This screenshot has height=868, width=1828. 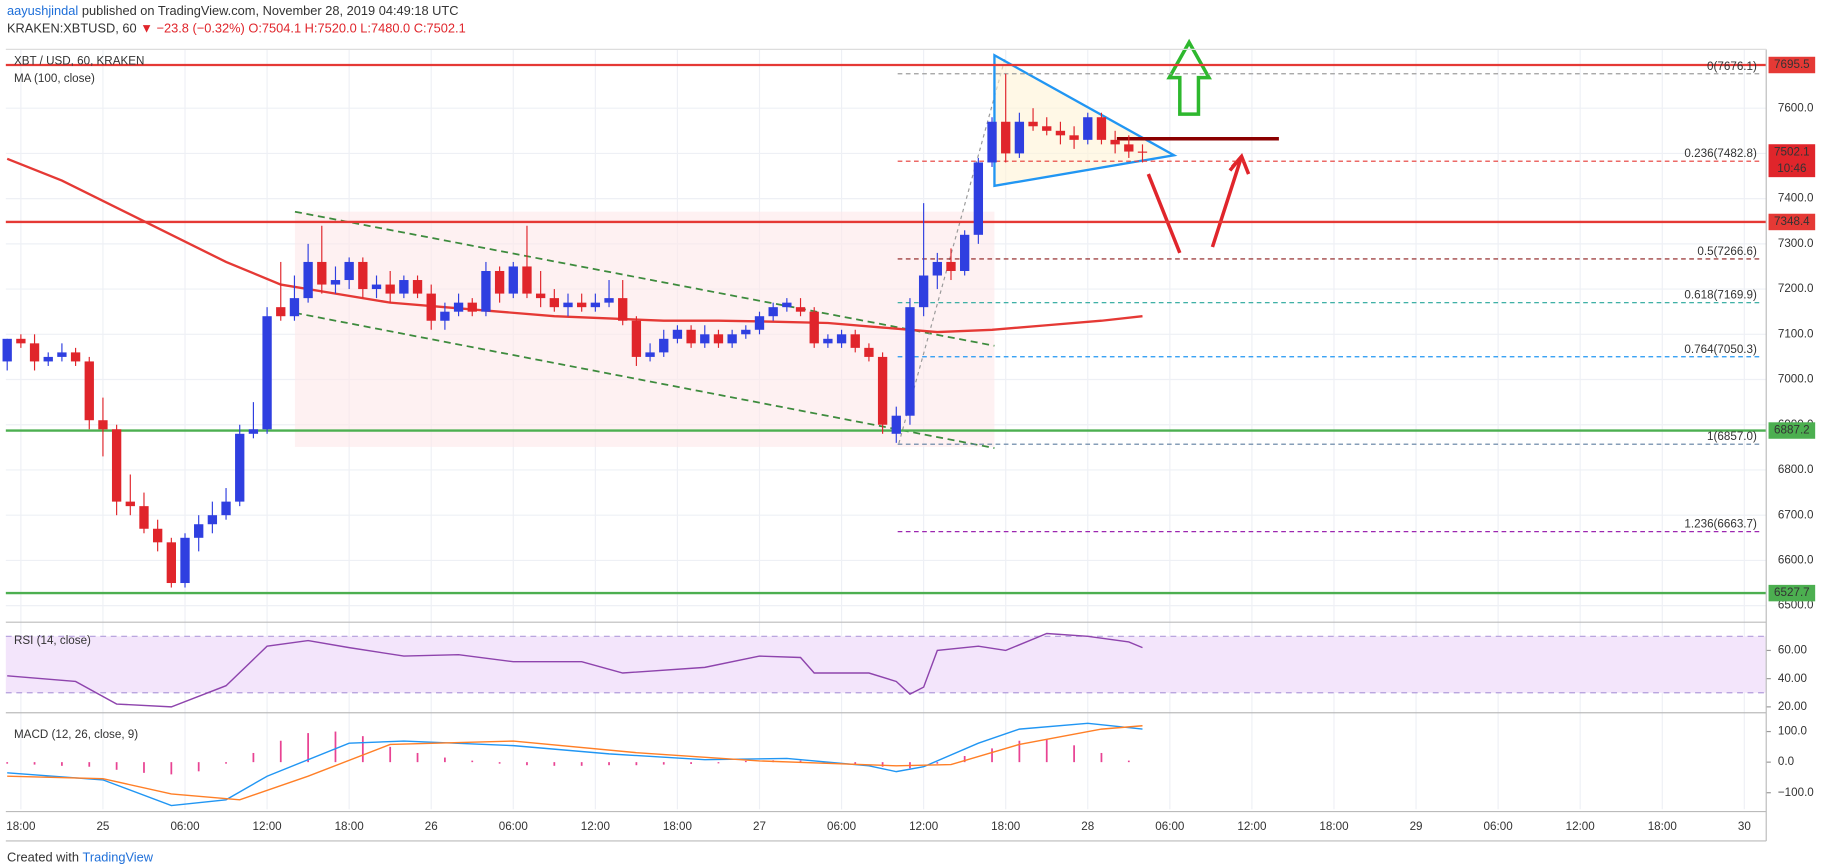 I want to click on footer: Created with TradingView, so click(x=80, y=857).